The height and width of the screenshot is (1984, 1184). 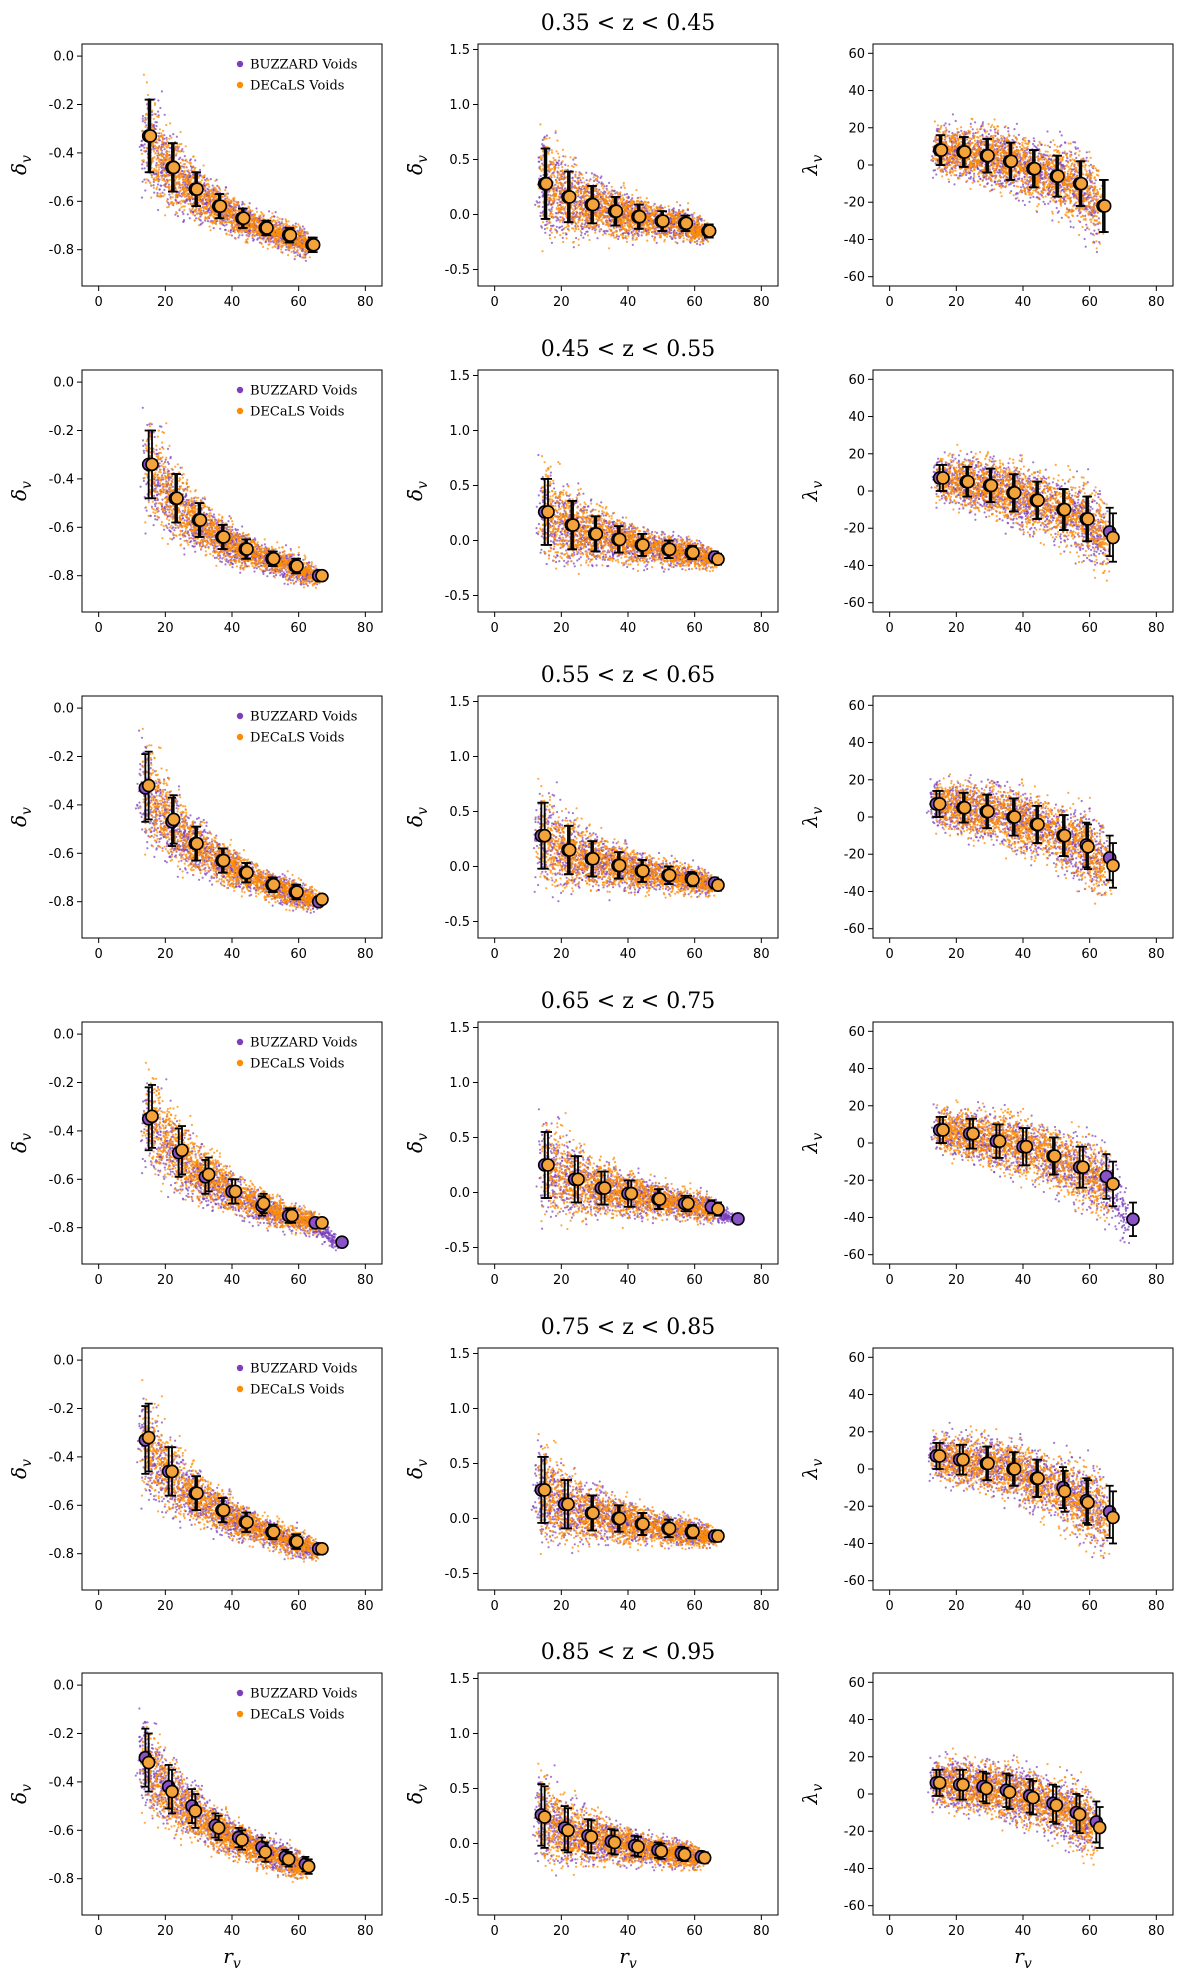 I want to click on legend-label: BUZZARD Voids, so click(x=303, y=1694).